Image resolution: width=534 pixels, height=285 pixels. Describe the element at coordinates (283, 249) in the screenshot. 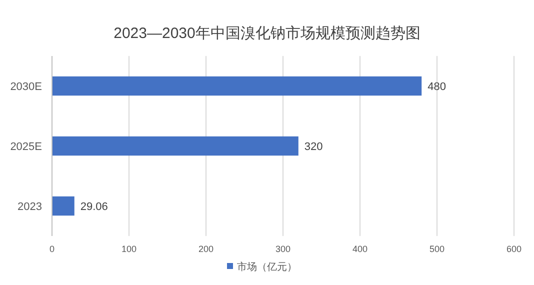

I see `x-tick-label: 300` at that location.